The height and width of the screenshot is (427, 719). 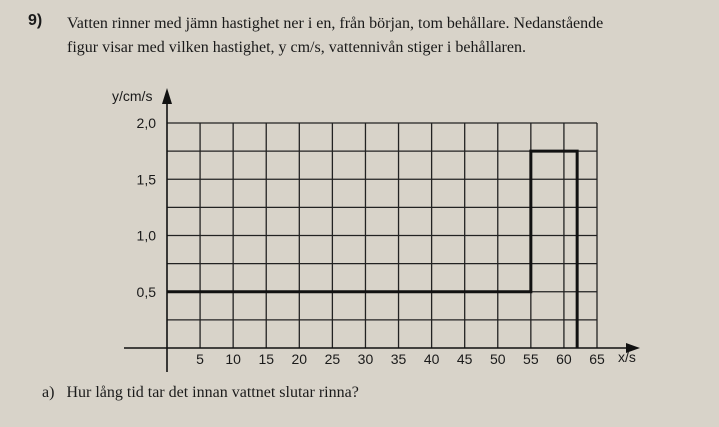 I want to click on y-tick-label: 1,5, so click(x=147, y=179).